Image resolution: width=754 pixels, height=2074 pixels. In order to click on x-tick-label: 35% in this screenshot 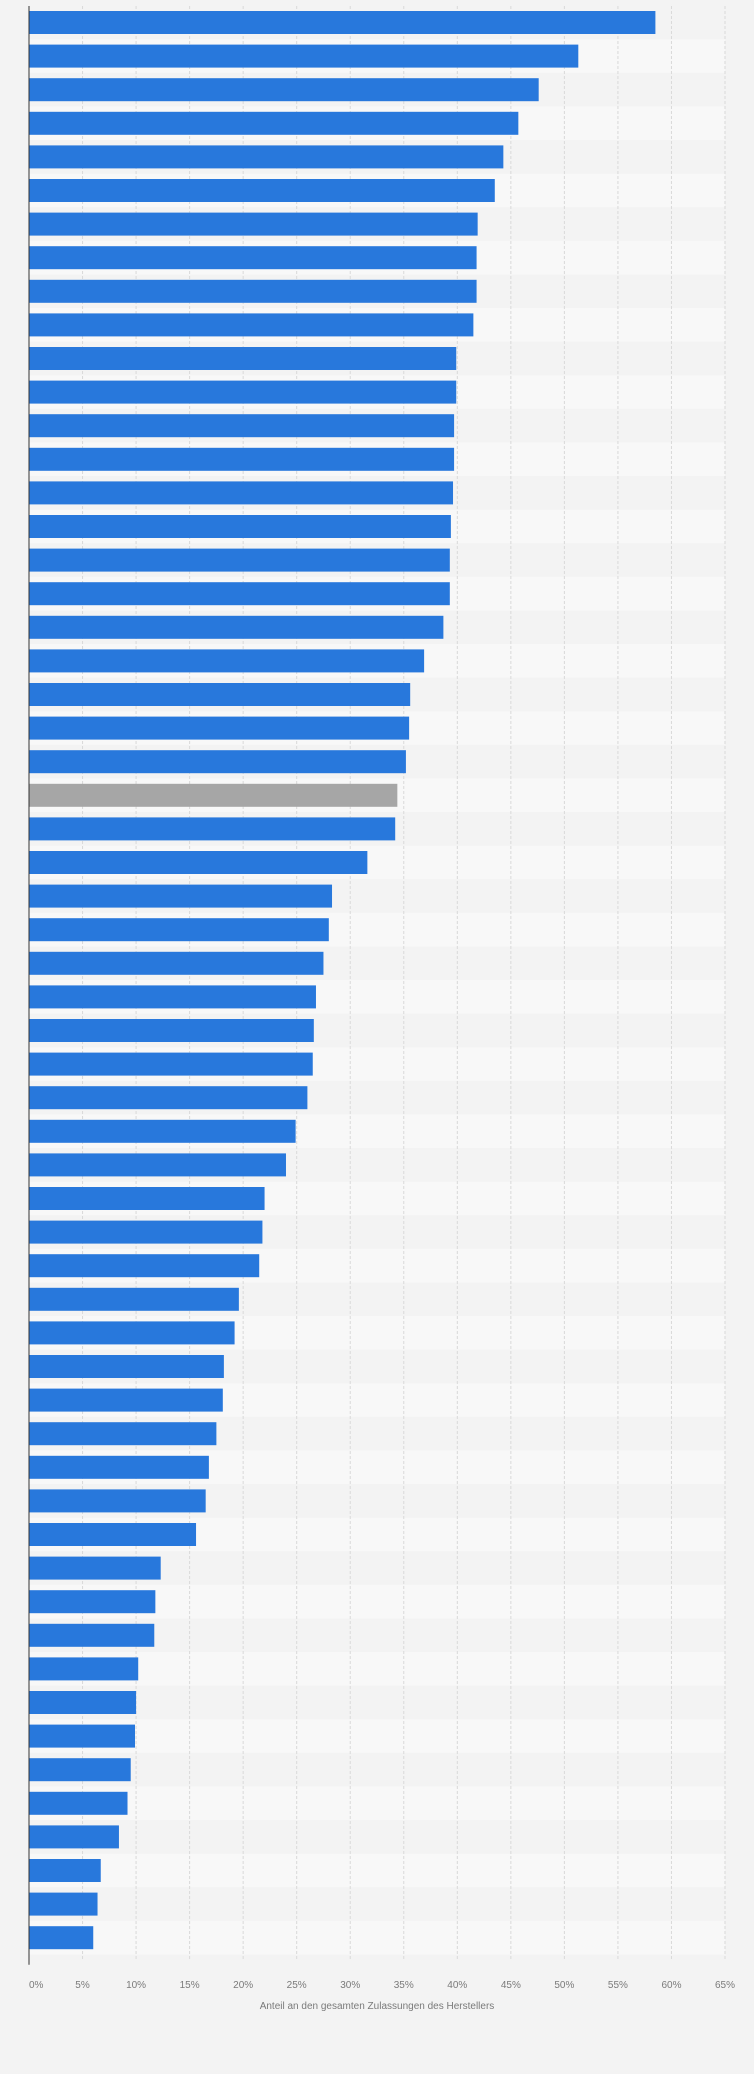, I will do `click(404, 1985)`.